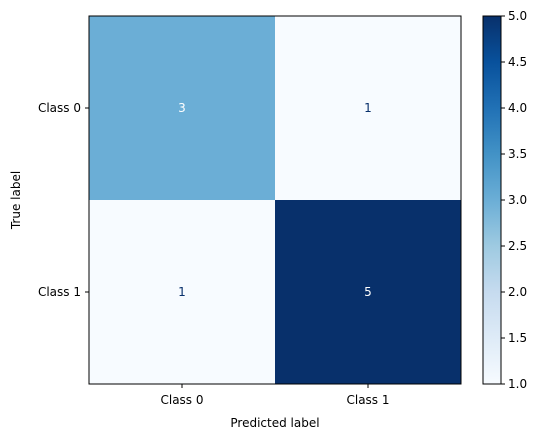 The width and height of the screenshot is (543, 438). I want to click on colorbar-tick-label: 2.5, so click(517, 246).